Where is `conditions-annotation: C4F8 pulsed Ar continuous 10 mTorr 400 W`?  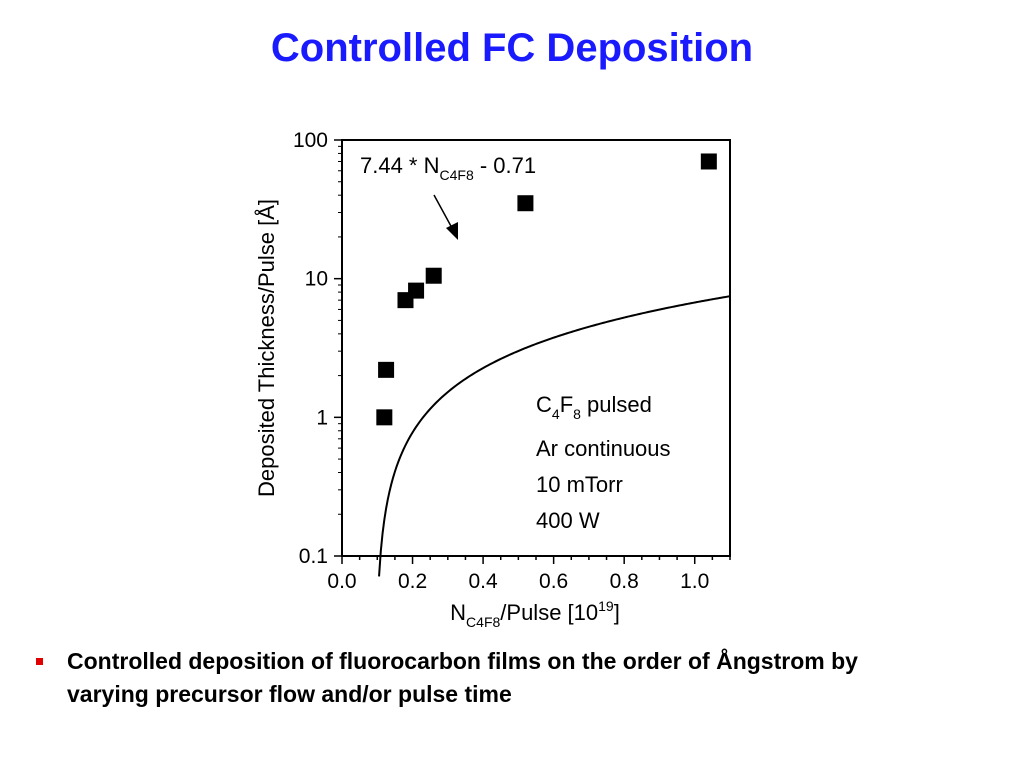 conditions-annotation: C4F8 pulsed Ar continuous 10 mTorr 400 W is located at coordinates (603, 462).